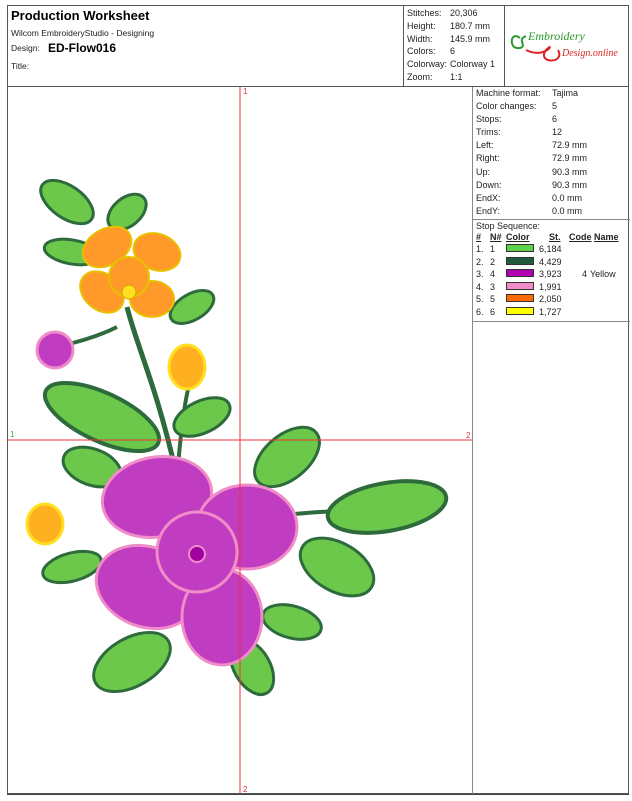 This screenshot has width=632, height=801. What do you see at coordinates (555, 119) in the screenshot?
I see `property-value: 6` at bounding box center [555, 119].